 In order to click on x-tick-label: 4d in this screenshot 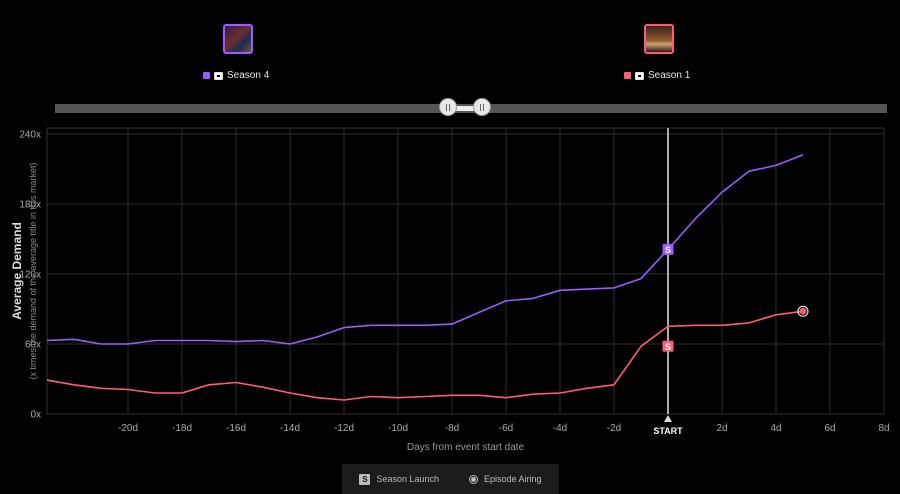, I will do `click(775, 428)`.